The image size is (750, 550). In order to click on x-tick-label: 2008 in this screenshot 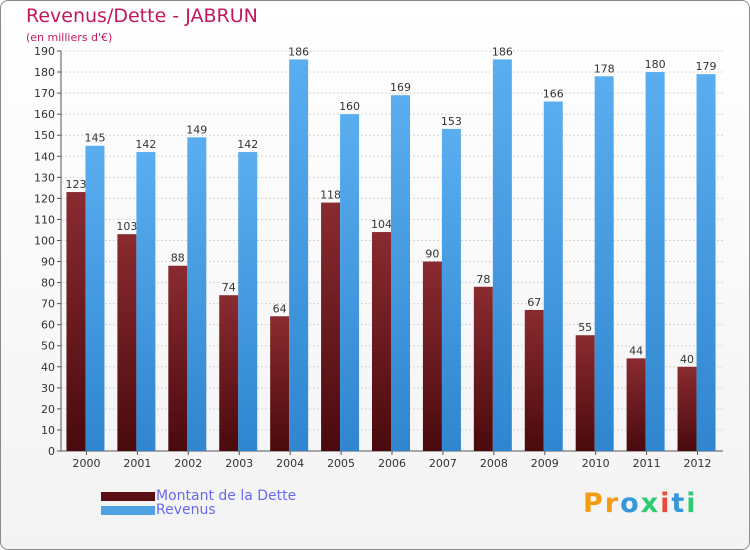, I will do `click(494, 463)`.